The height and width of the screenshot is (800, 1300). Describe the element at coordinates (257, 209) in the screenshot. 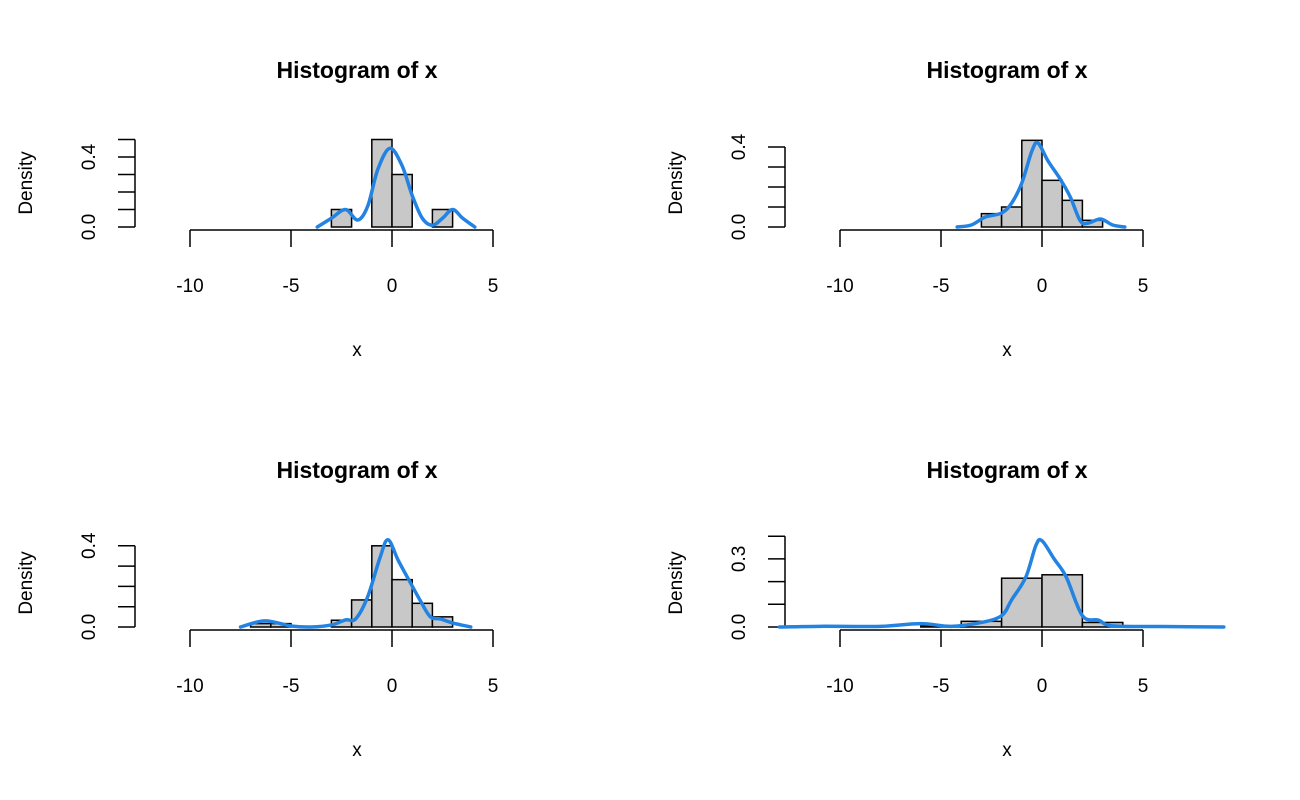

I see `histogram-panel-1: Histogram of x x Density -10 -5 0 5 0.0 0.4` at that location.